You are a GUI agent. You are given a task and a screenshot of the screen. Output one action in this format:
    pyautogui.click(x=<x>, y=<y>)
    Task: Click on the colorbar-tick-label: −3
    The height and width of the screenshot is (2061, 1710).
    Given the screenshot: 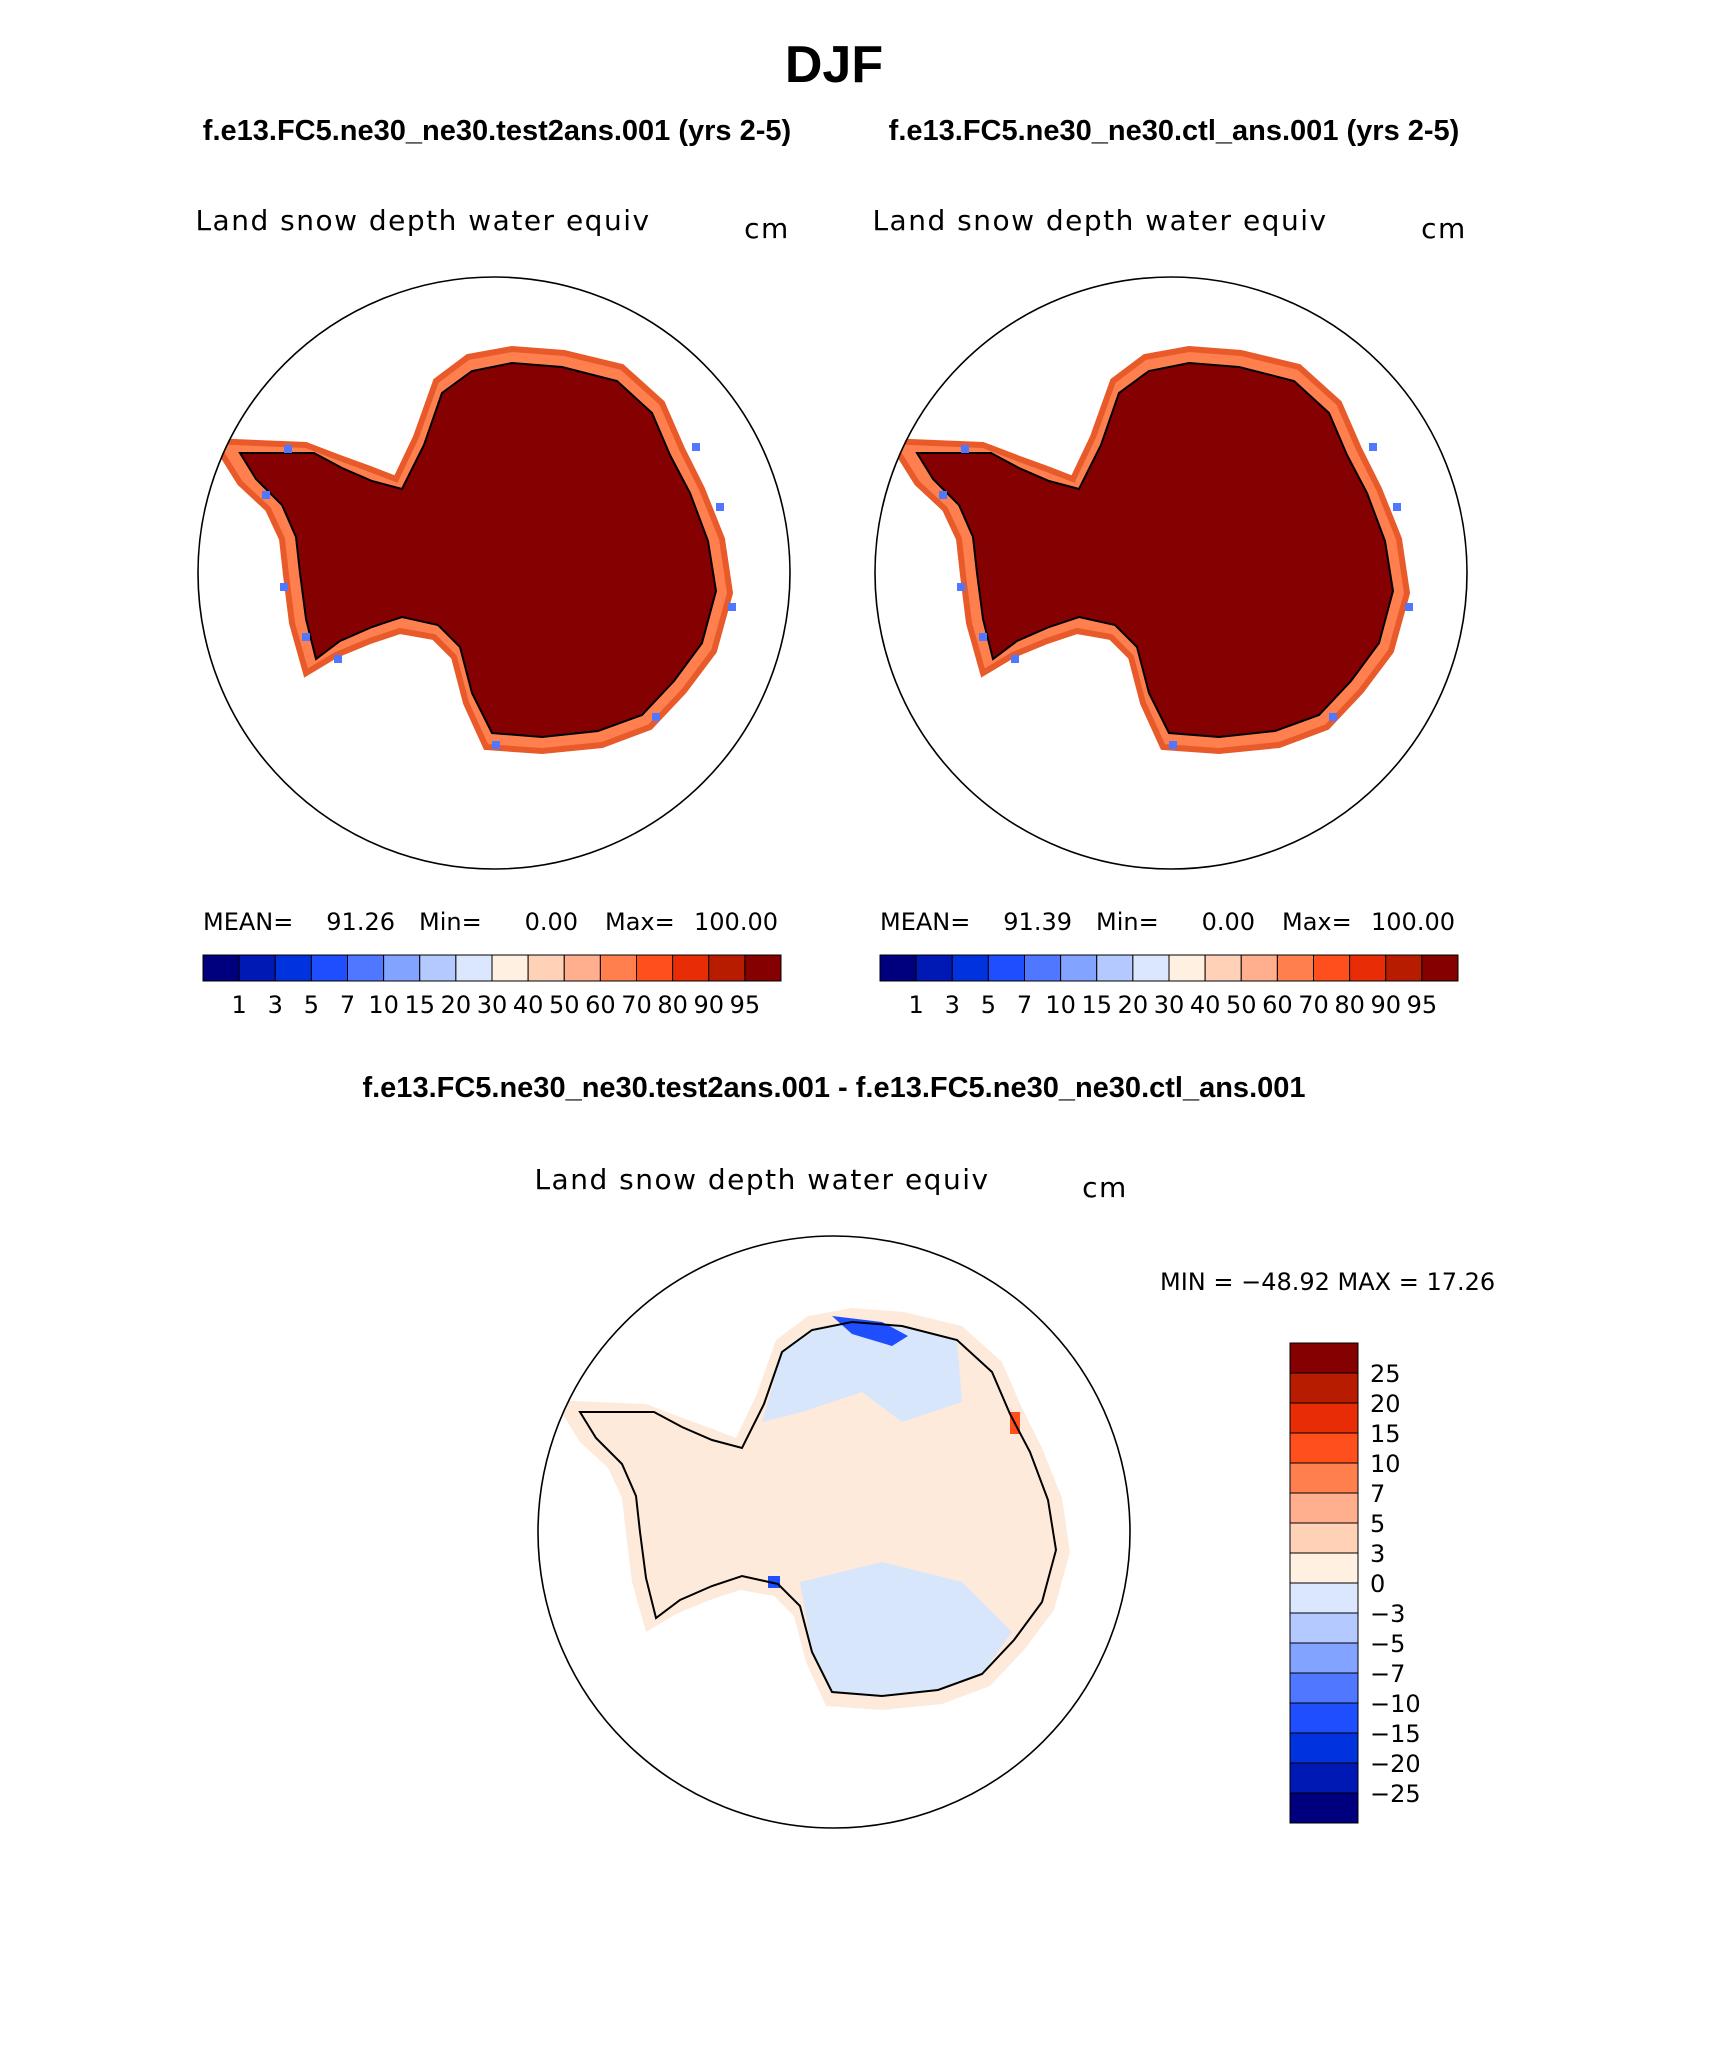 What is the action you would take?
    pyautogui.click(x=1387, y=1614)
    